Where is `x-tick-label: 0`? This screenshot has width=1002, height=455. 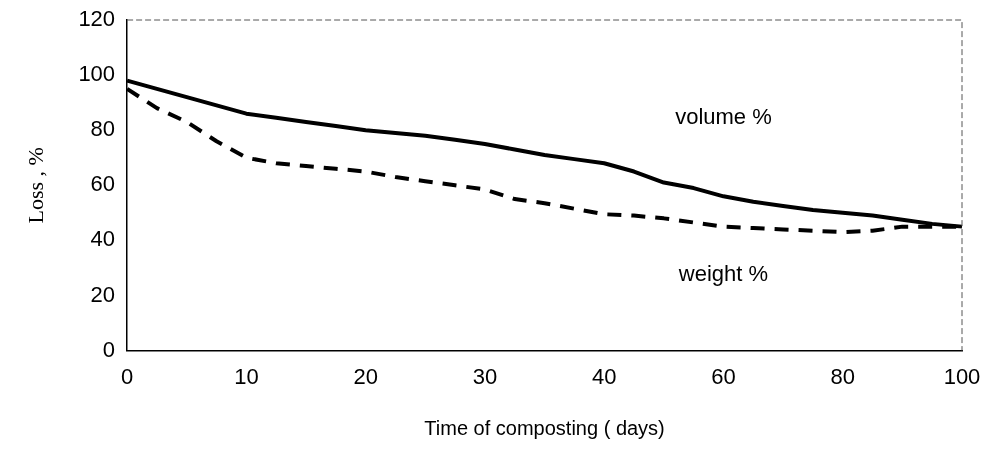
x-tick-label: 0 is located at coordinates (127, 376).